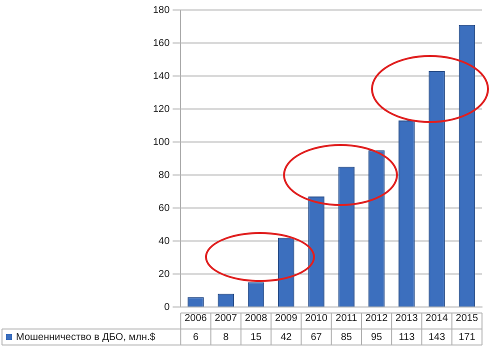 This screenshot has width=490, height=349. Describe the element at coordinates (256, 337) in the screenshot. I see `data-label: 15` at that location.